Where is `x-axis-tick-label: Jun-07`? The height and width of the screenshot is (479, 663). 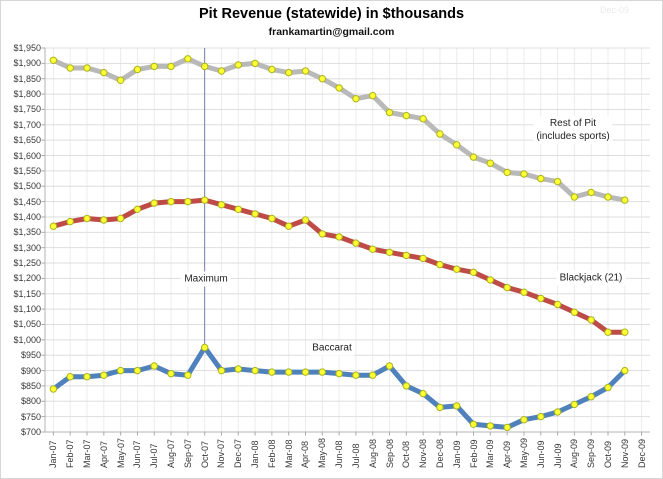 x-axis-tick-label: Jun-07 is located at coordinates (137, 454).